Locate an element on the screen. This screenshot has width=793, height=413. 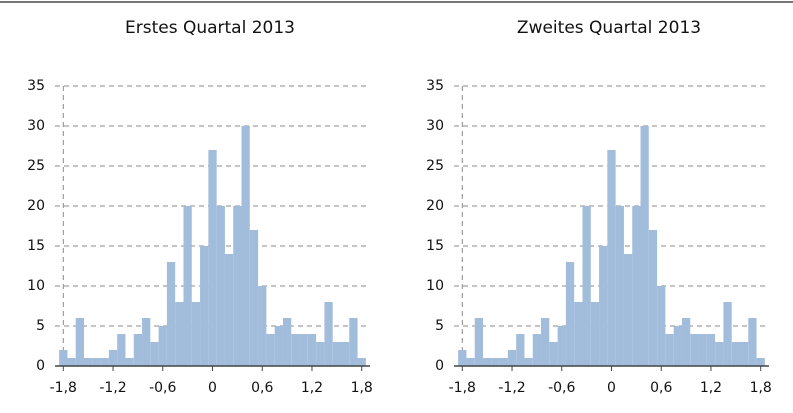
y-tick-label: 35 is located at coordinates (36, 86).